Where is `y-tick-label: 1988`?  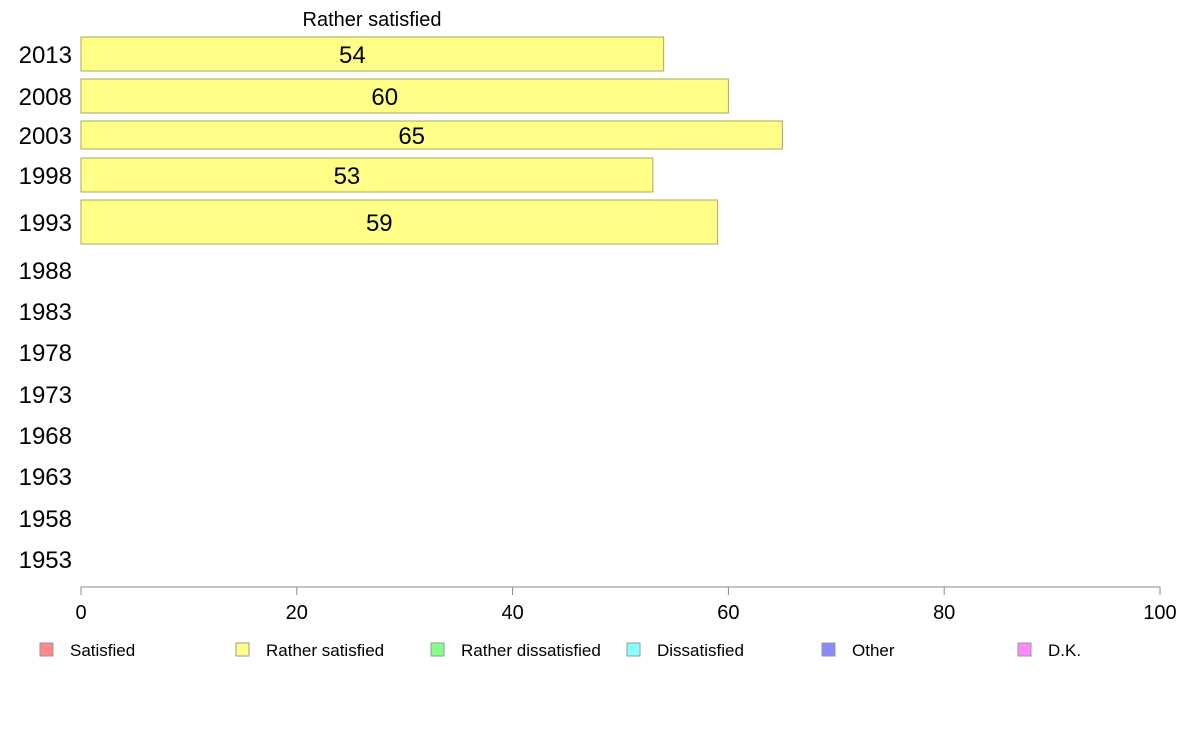
y-tick-label: 1988 is located at coordinates (45, 271).